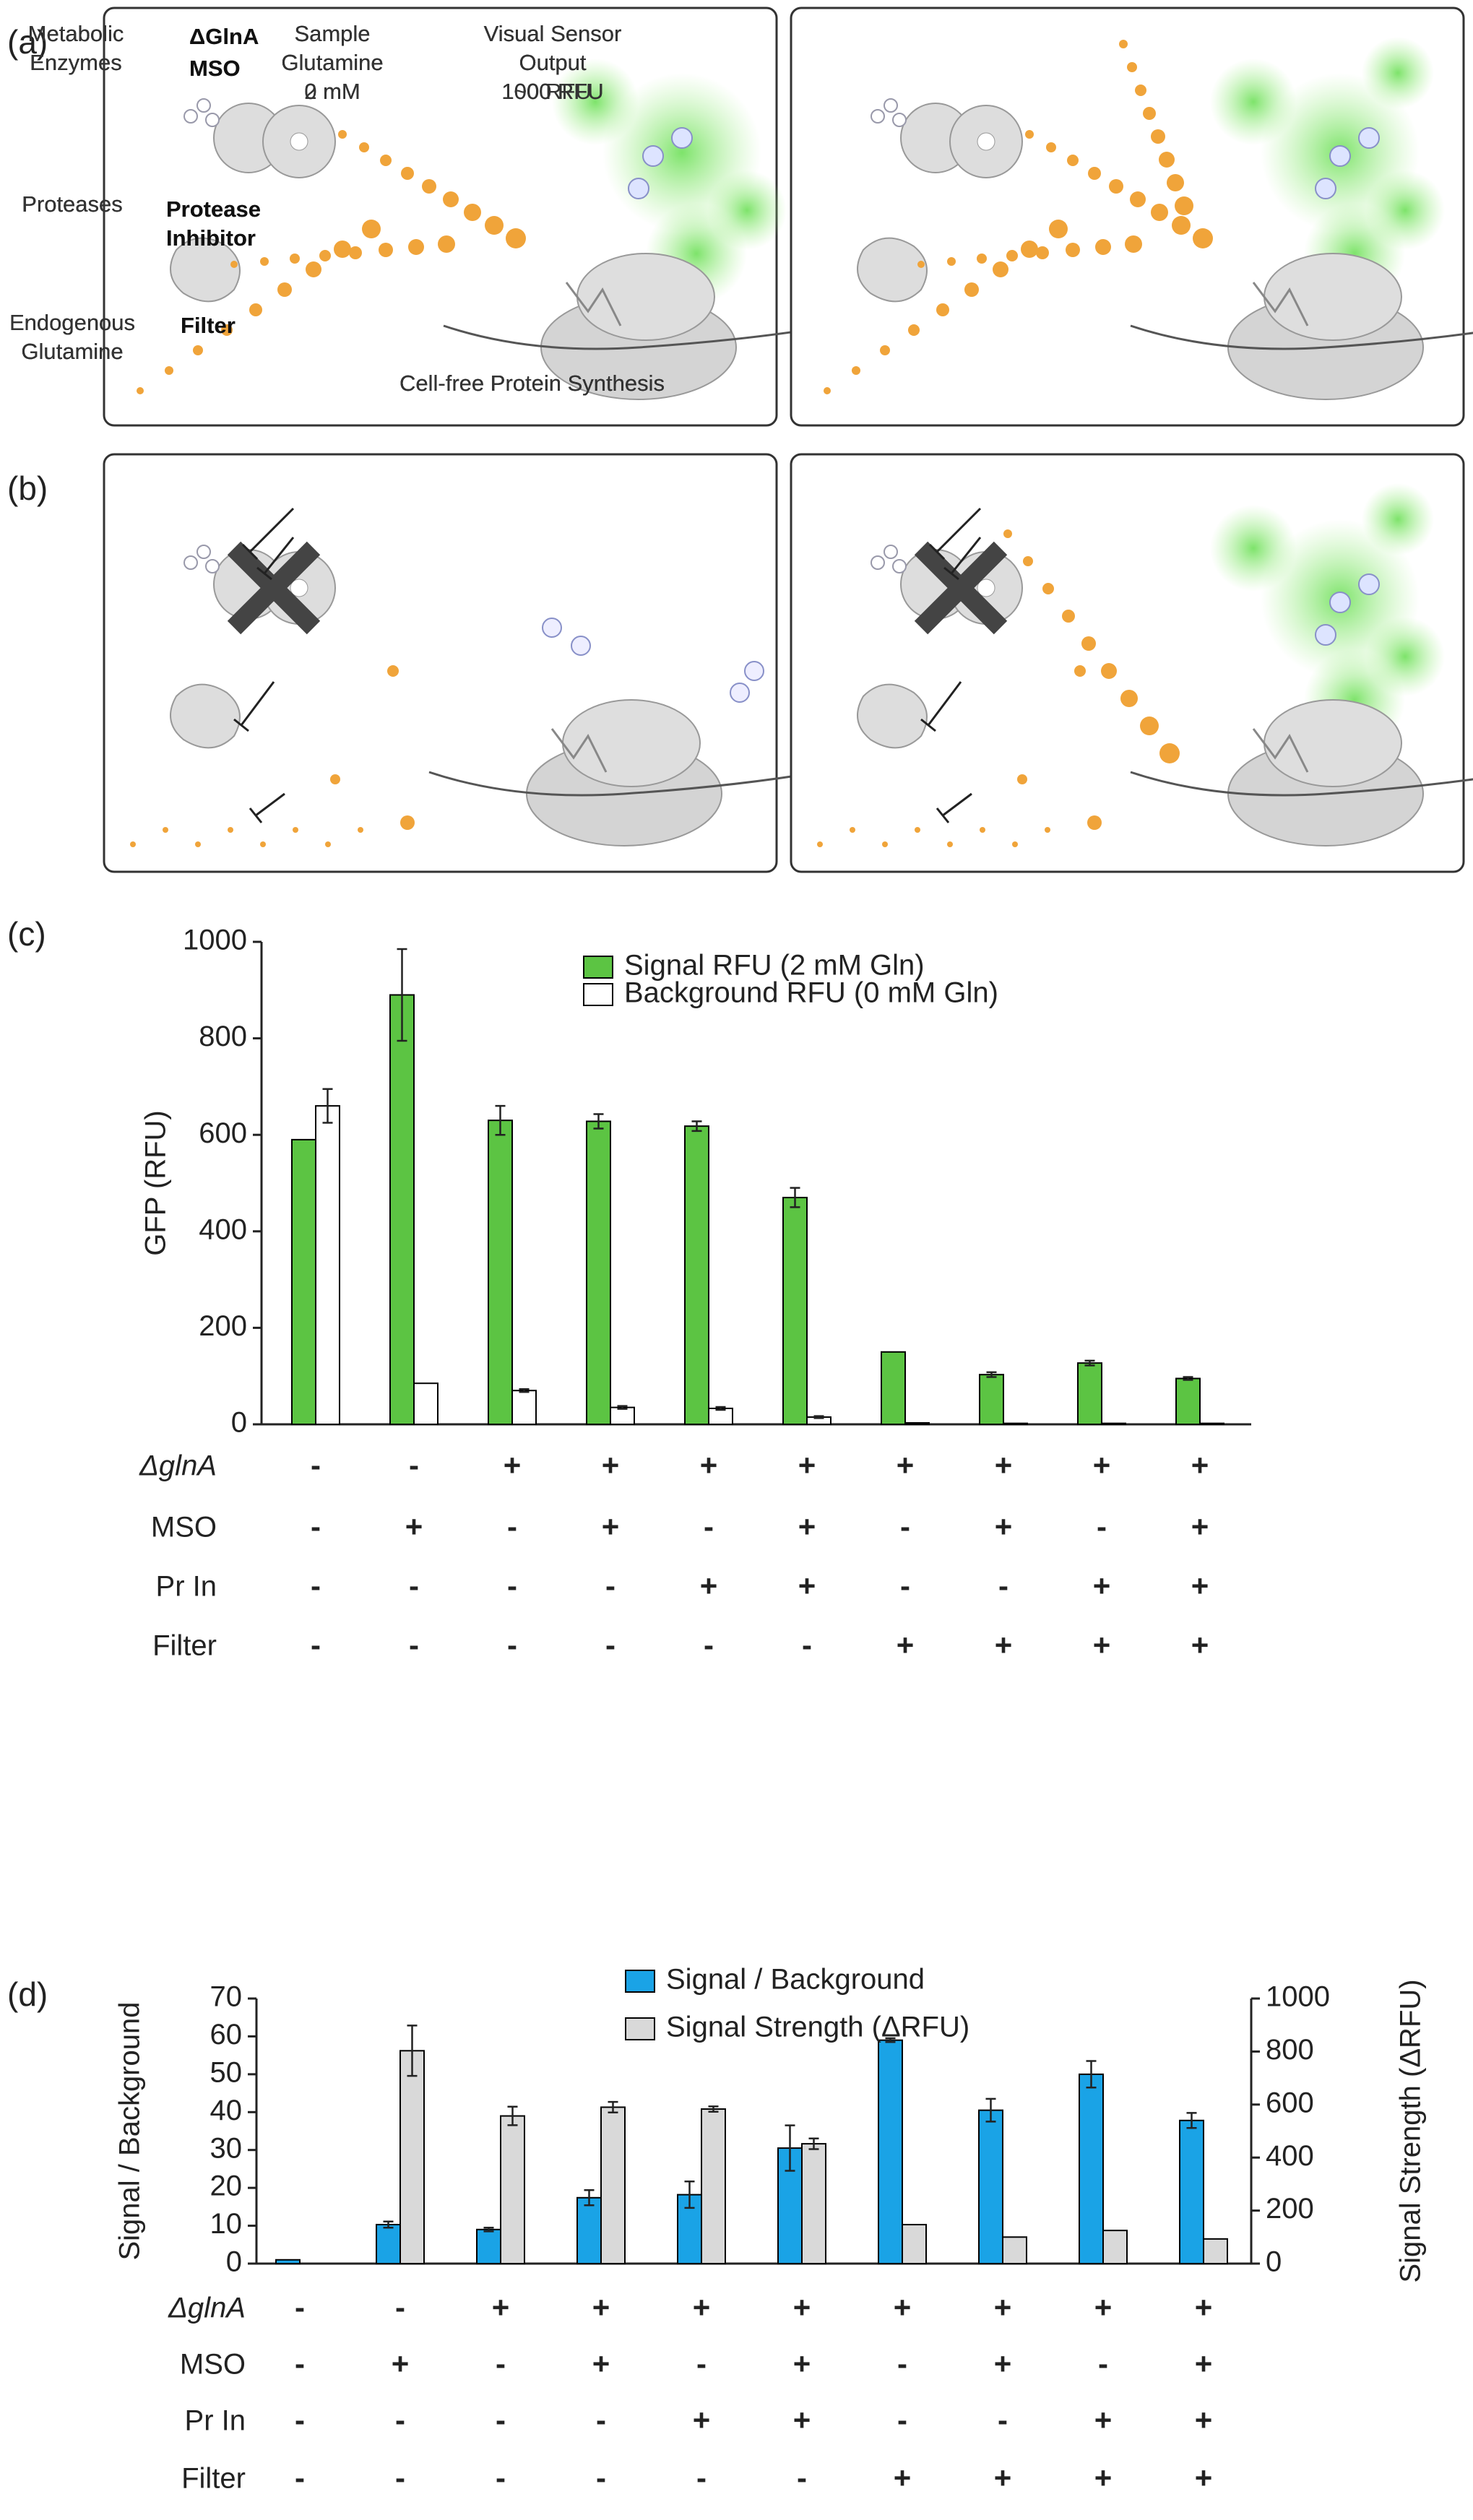 The image size is (1473, 2520). I want to click on condition-label: Pr In, so click(215, 2421).